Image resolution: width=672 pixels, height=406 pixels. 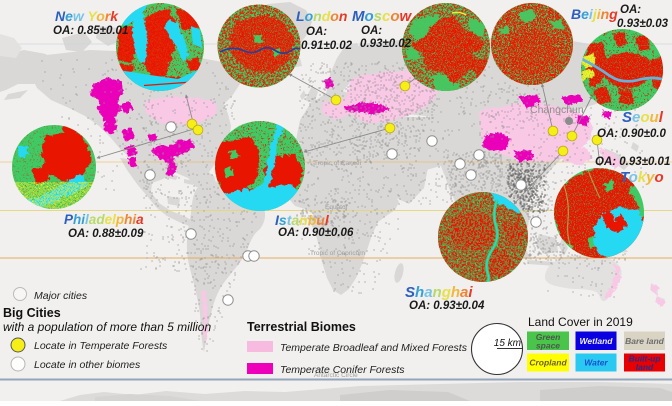 I want to click on svg-text: OA: 0.93±0.04, so click(x=447, y=306).